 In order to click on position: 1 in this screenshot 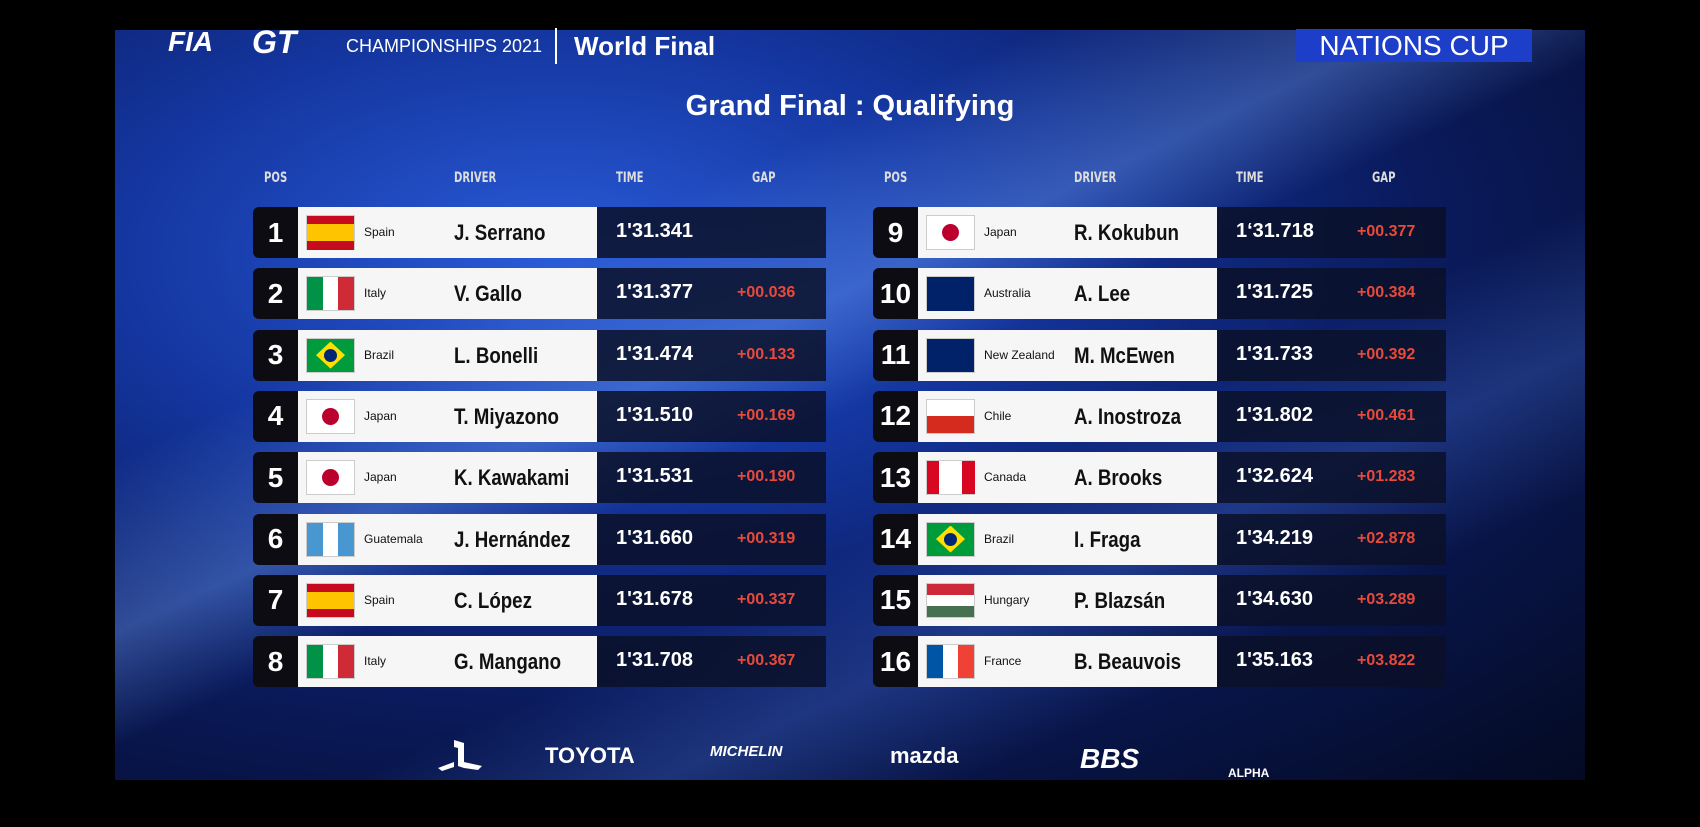, I will do `click(275, 232)`.